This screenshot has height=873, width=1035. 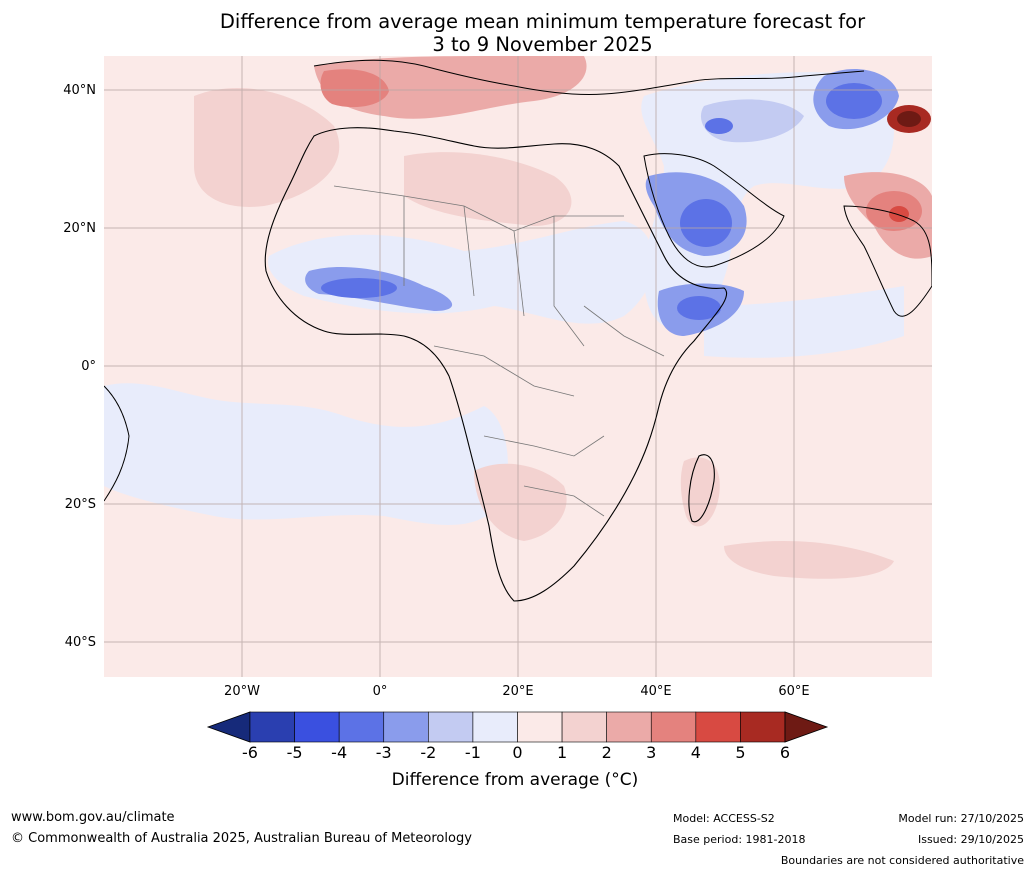 I want to click on colorbar-swatches, so click(x=517, y=727).